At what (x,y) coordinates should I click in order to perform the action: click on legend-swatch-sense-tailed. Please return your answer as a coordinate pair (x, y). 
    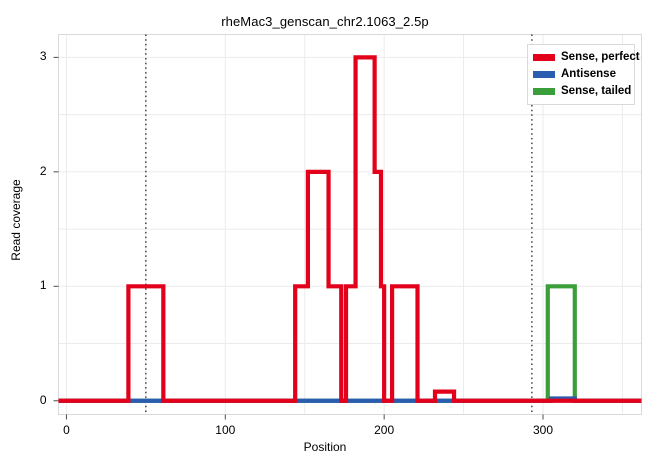
    Looking at the image, I should click on (544, 91).